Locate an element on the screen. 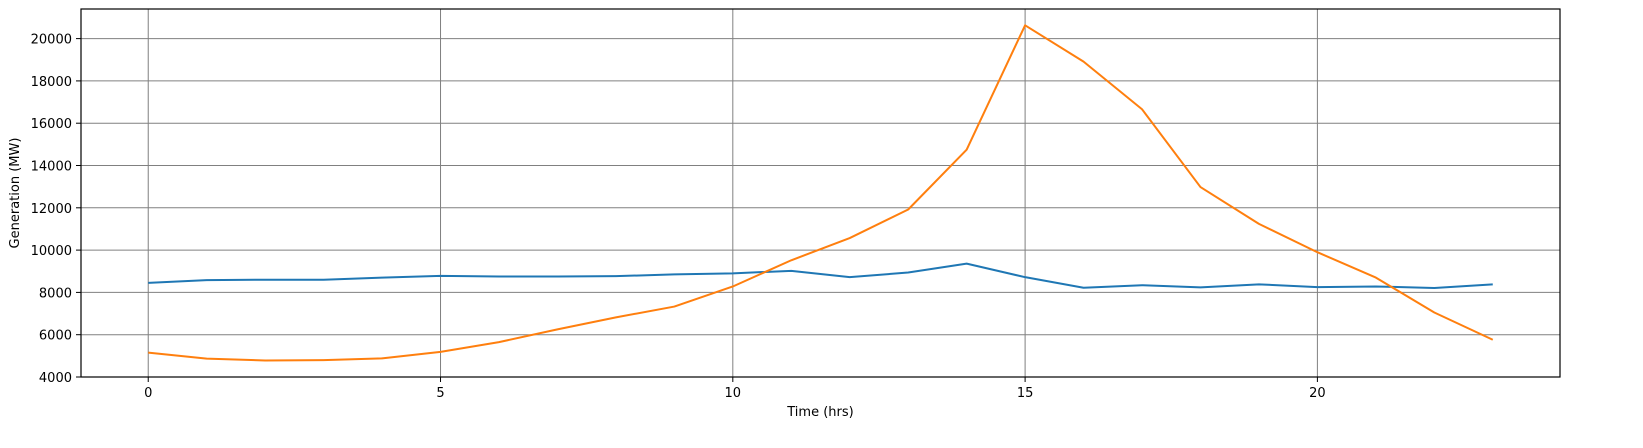 The height and width of the screenshot is (448, 1643). y-tick-label: 14000 is located at coordinates (51, 167).